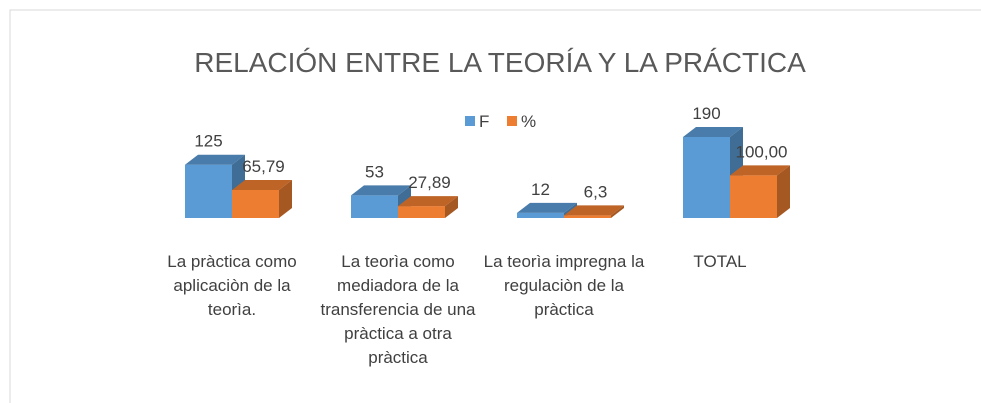 This screenshot has width=981, height=403. I want to click on x-tick-label: TOTAL, so click(720, 261).